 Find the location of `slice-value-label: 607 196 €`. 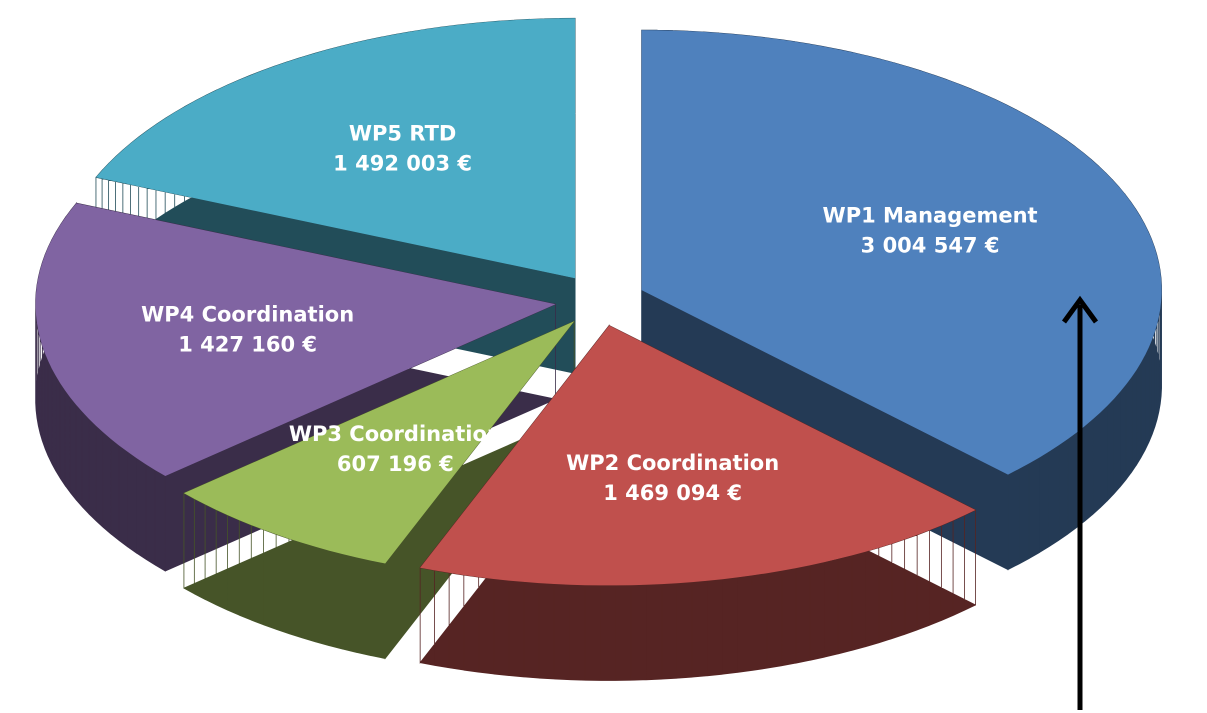

slice-value-label: 607 196 € is located at coordinates (395, 464).